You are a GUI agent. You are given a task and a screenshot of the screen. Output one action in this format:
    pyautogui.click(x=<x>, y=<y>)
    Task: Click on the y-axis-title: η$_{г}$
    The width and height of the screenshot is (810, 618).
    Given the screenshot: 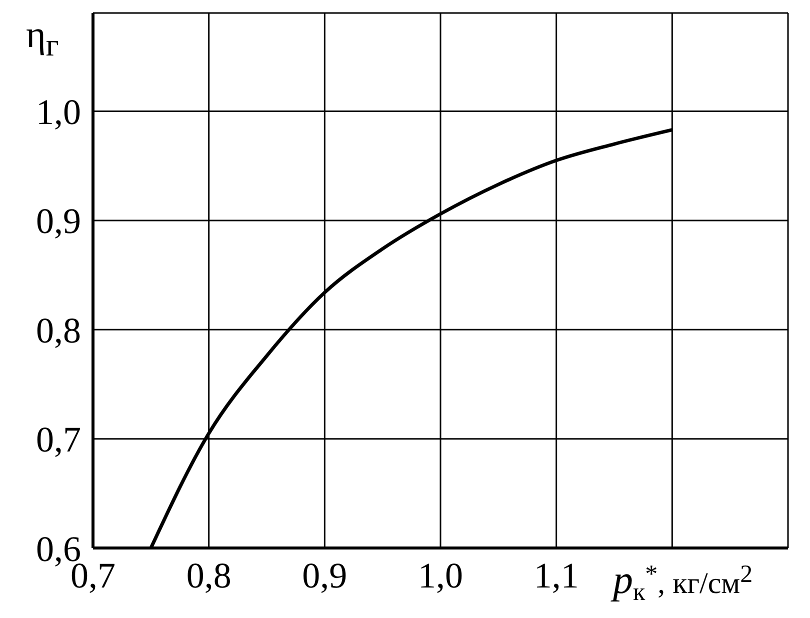 What is the action you would take?
    pyautogui.click(x=42, y=38)
    